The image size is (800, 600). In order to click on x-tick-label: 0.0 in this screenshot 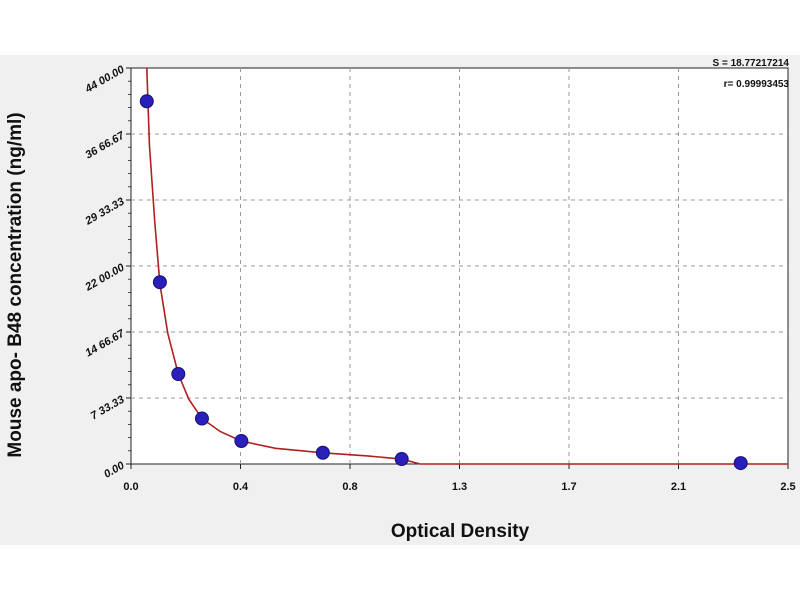, I will do `click(130, 487)`.